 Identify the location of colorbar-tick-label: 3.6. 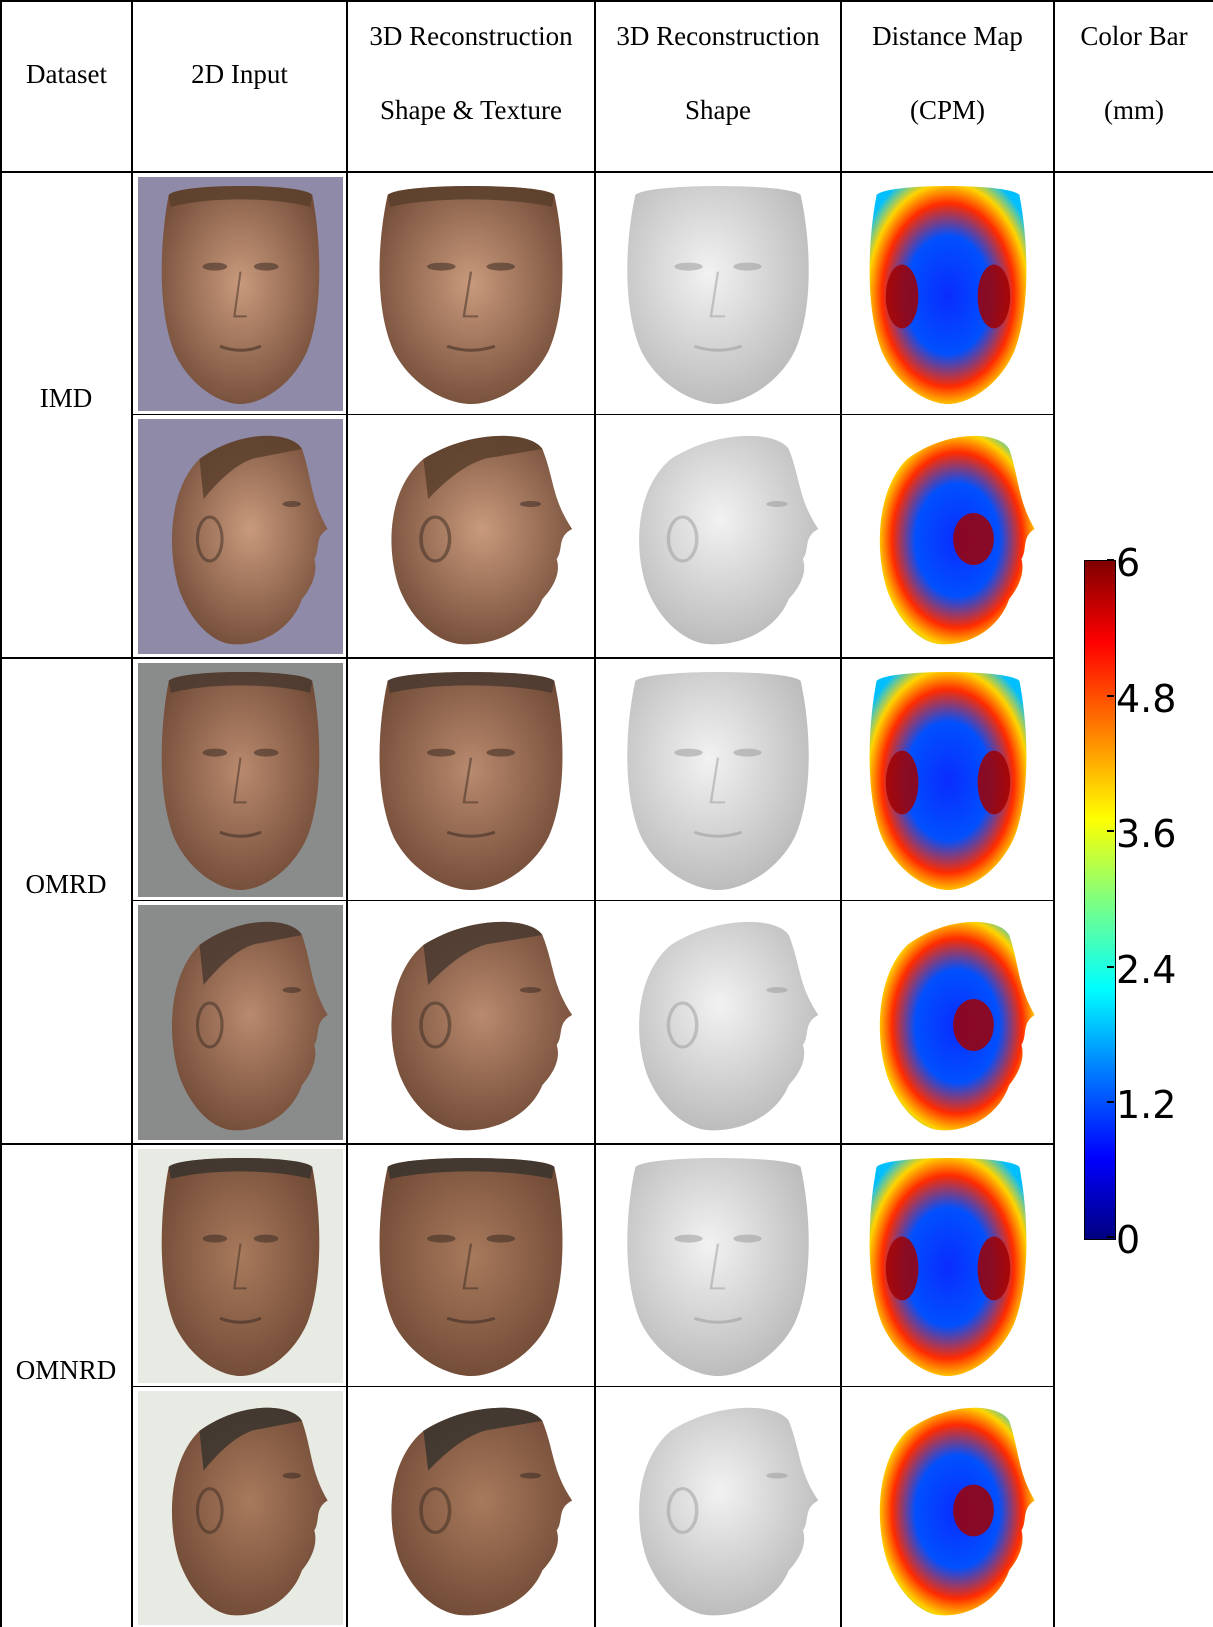
(1146, 834).